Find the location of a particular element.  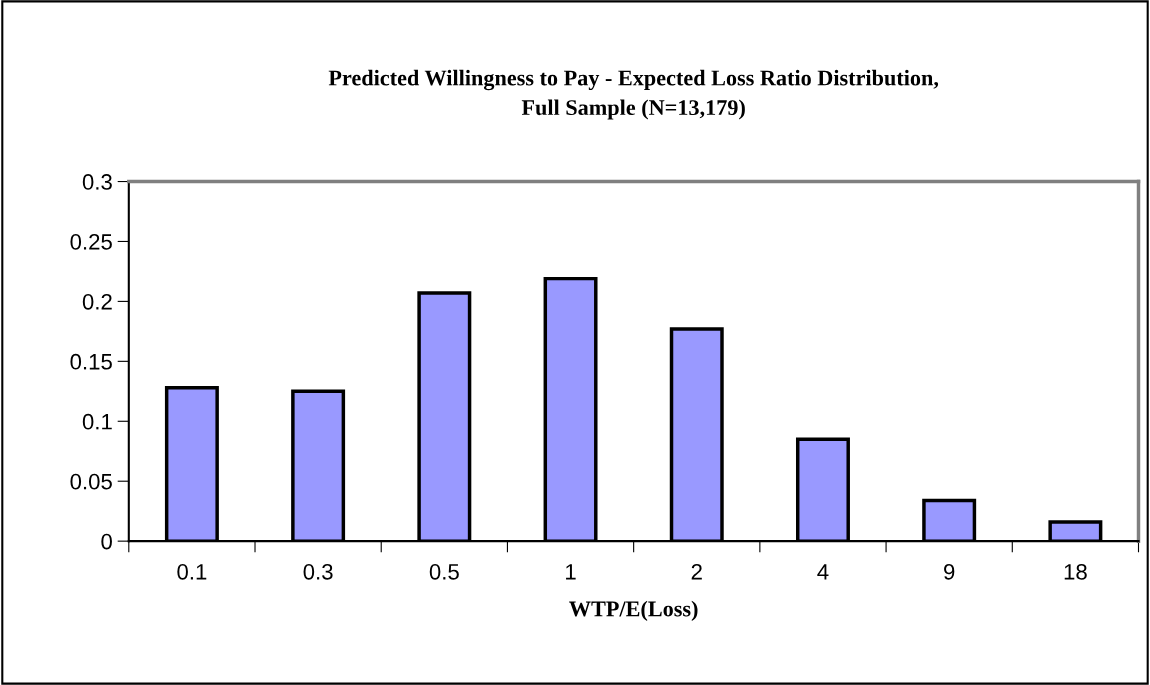

x-tick-label: 1 is located at coordinates (571, 572).